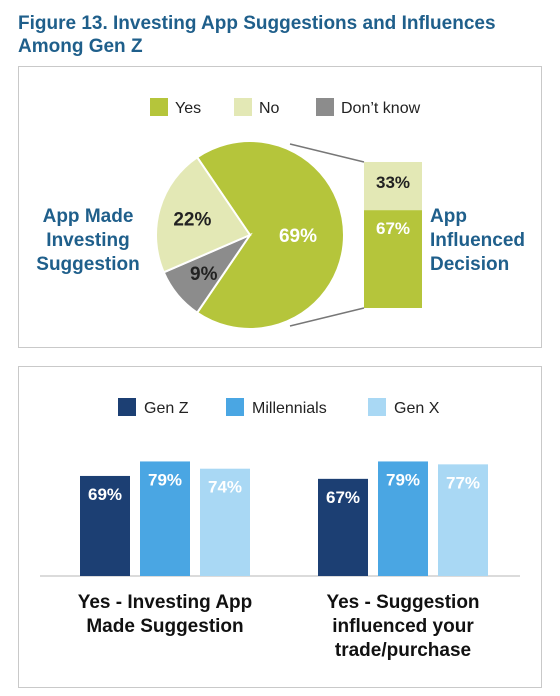 Image resolution: width=560 pixels, height=696 pixels. Describe the element at coordinates (225, 487) in the screenshot. I see `bar-label-gen-x-0: 74%` at that location.